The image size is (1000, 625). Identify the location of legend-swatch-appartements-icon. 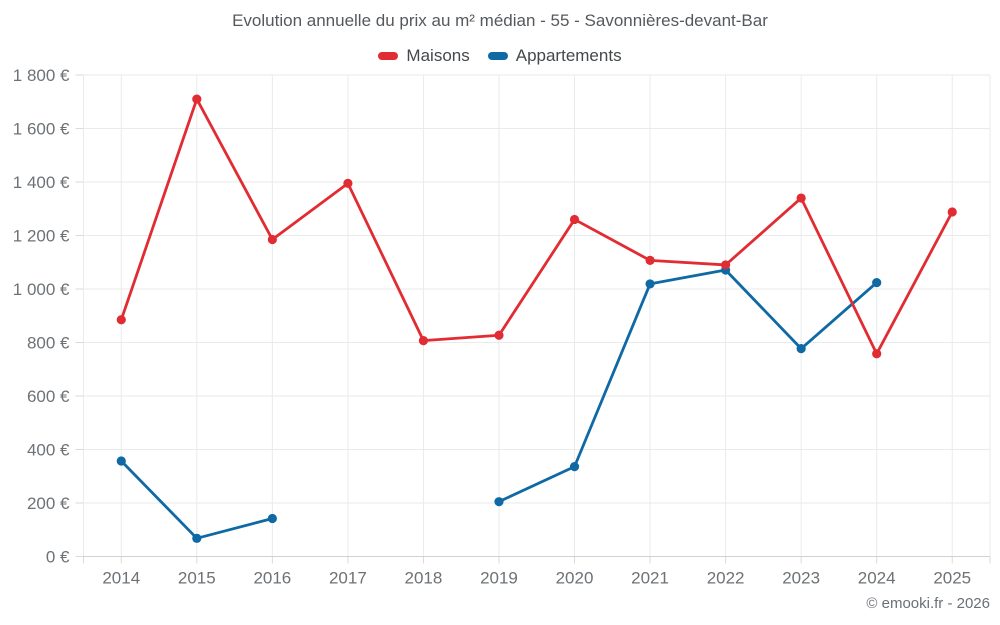
(497, 56).